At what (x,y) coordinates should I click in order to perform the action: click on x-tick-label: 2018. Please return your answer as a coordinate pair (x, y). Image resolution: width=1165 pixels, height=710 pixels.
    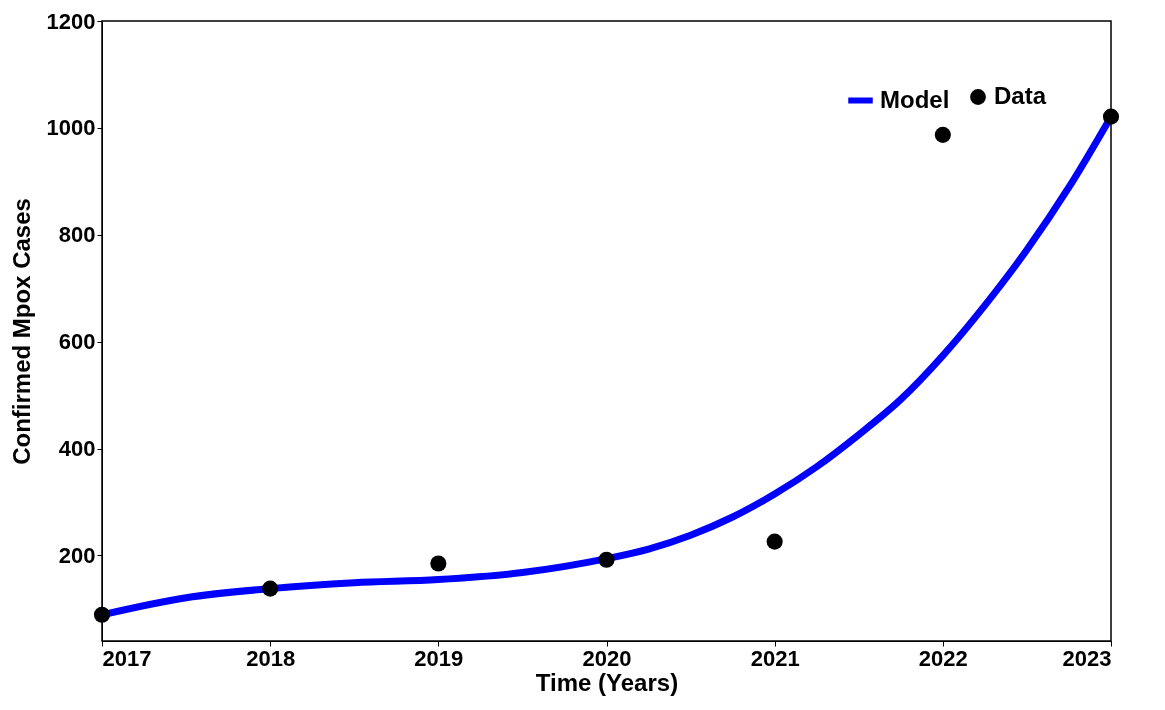
    Looking at the image, I should click on (271, 658).